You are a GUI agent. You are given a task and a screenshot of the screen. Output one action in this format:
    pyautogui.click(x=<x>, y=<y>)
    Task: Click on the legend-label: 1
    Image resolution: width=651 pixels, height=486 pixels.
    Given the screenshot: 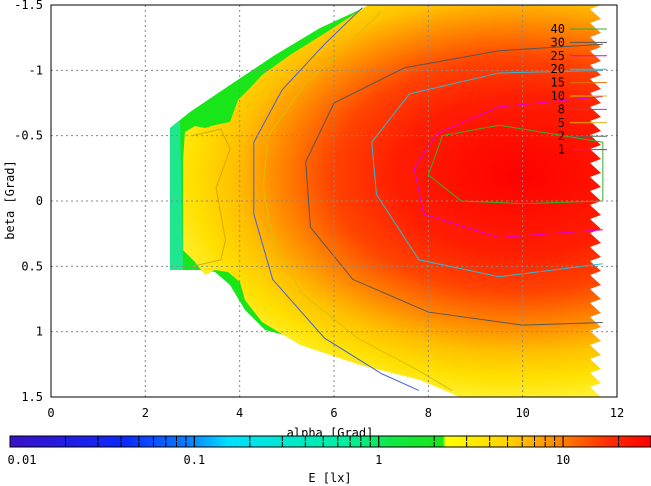 What is the action you would take?
    pyautogui.click(x=561, y=150)
    